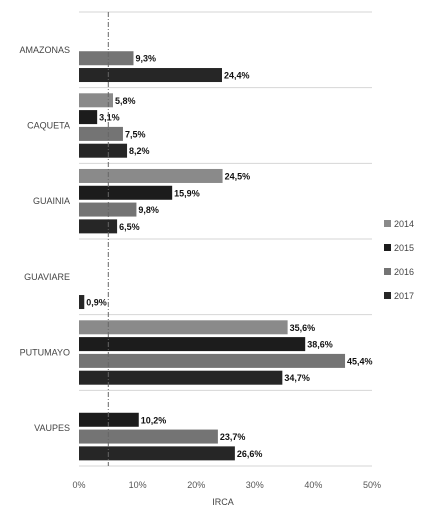 This screenshot has height=510, width=433. What do you see at coordinates (223, 502) in the screenshot?
I see `x-axis-title: IRCA` at bounding box center [223, 502].